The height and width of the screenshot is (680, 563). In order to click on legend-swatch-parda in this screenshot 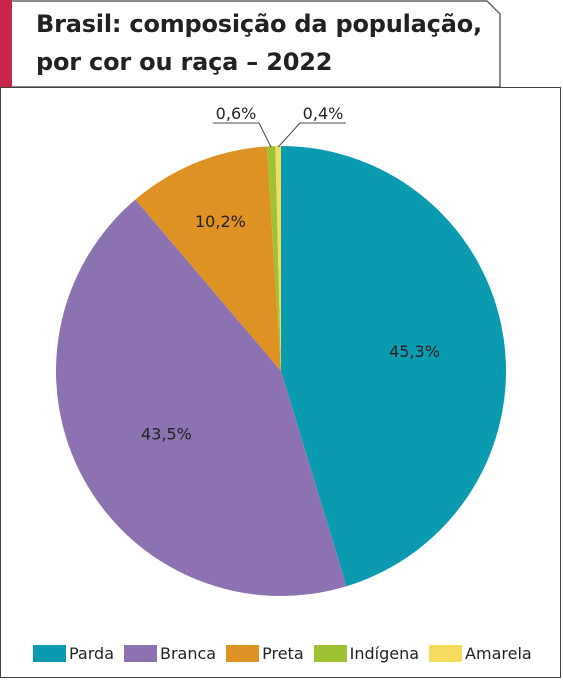, I will do `click(49, 653)`.